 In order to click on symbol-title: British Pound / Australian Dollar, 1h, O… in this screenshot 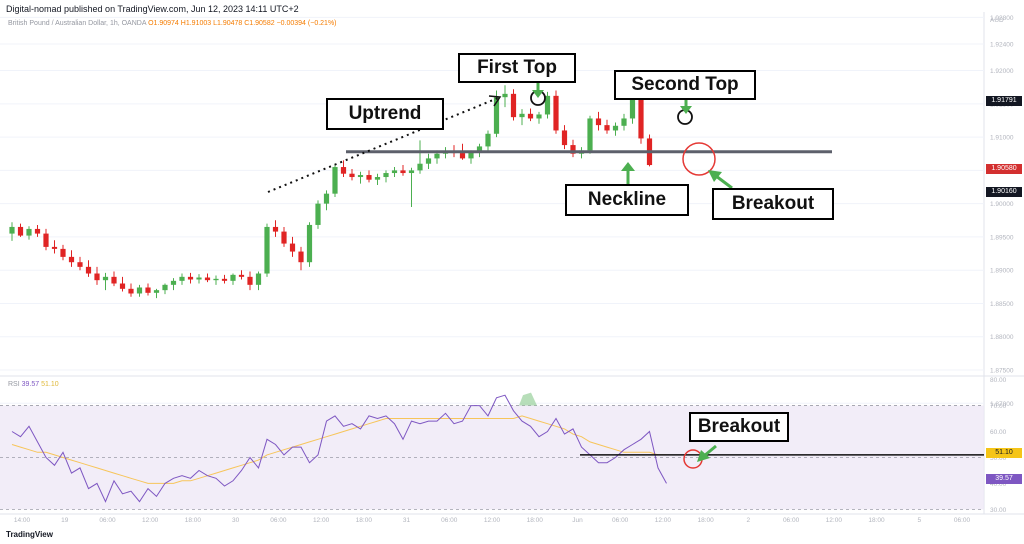, I will do `click(77, 23)`.